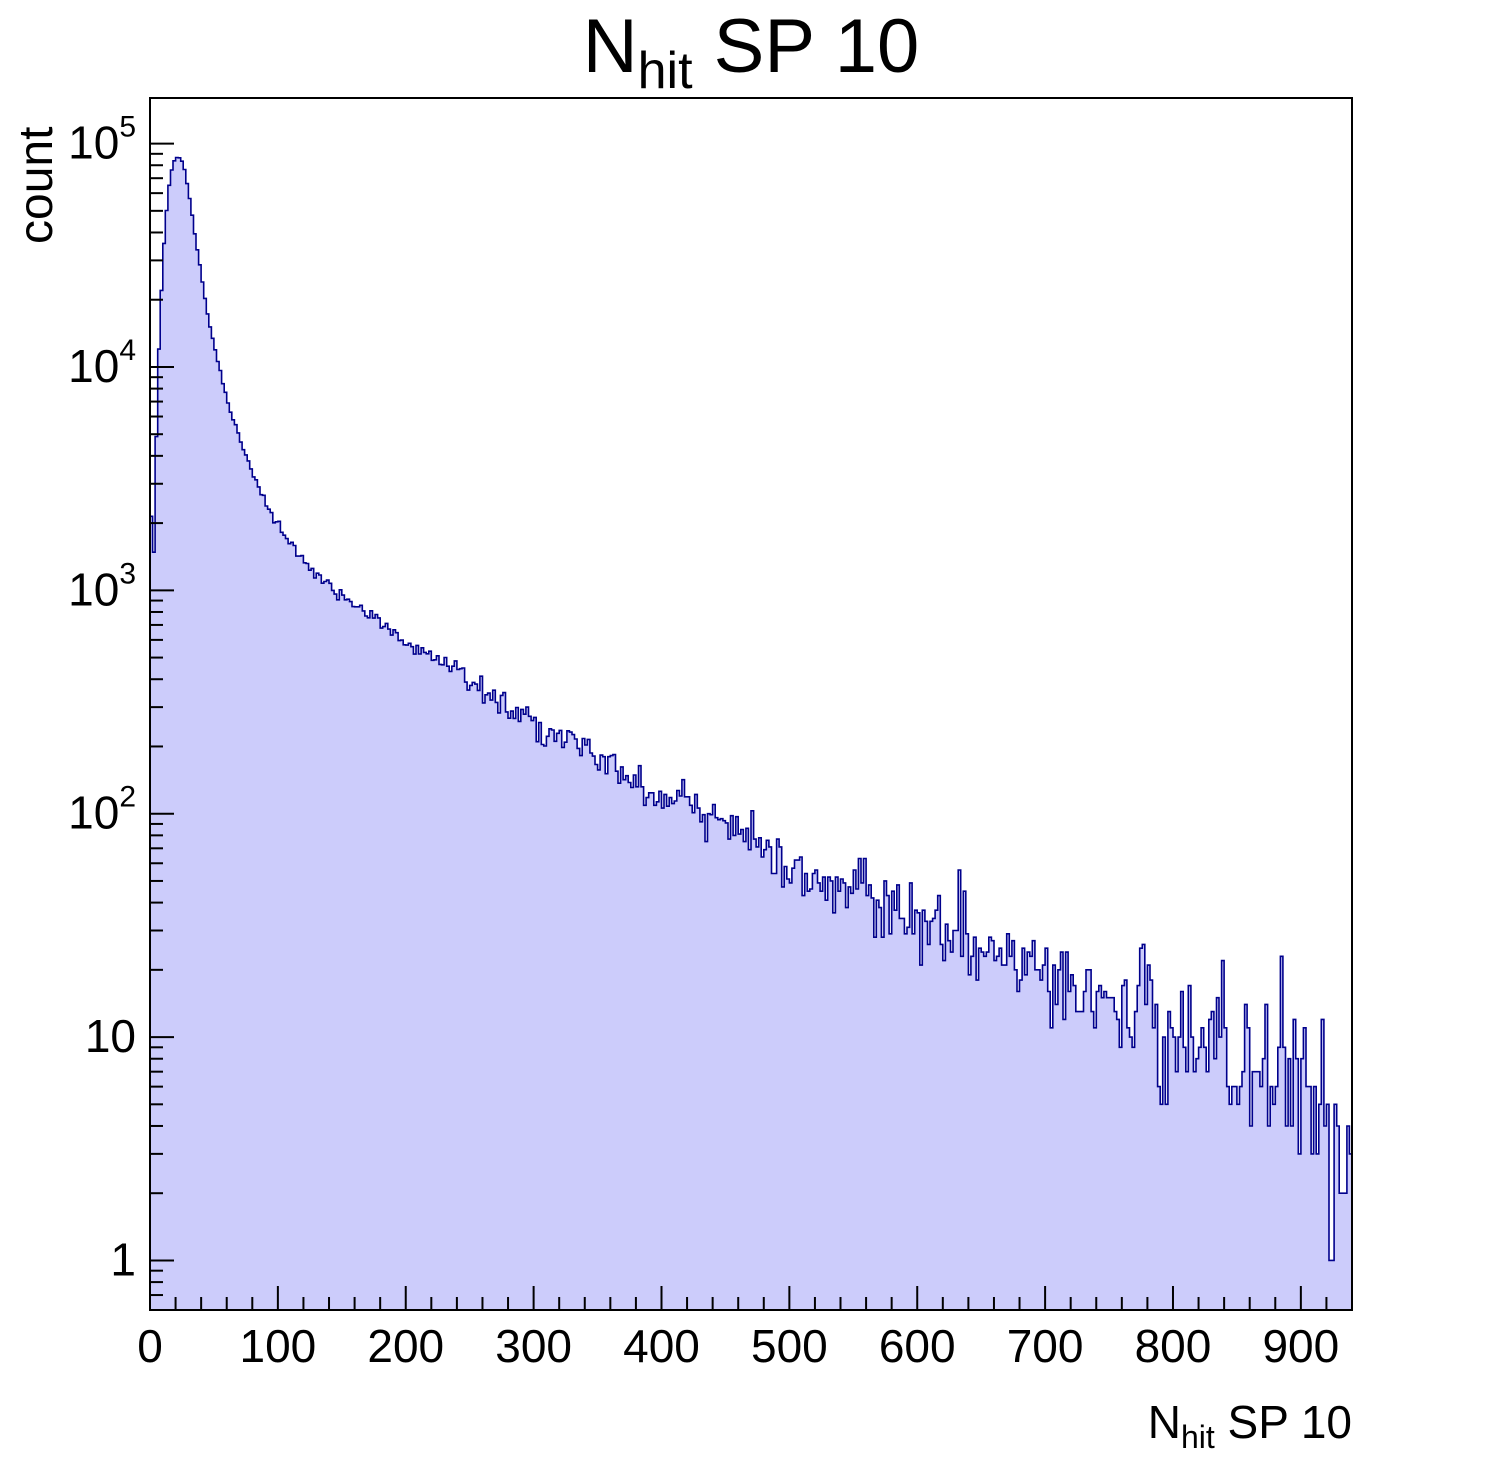 The height and width of the screenshot is (1477, 1496). I want to click on x-tick-label: 200, so click(405, 1346).